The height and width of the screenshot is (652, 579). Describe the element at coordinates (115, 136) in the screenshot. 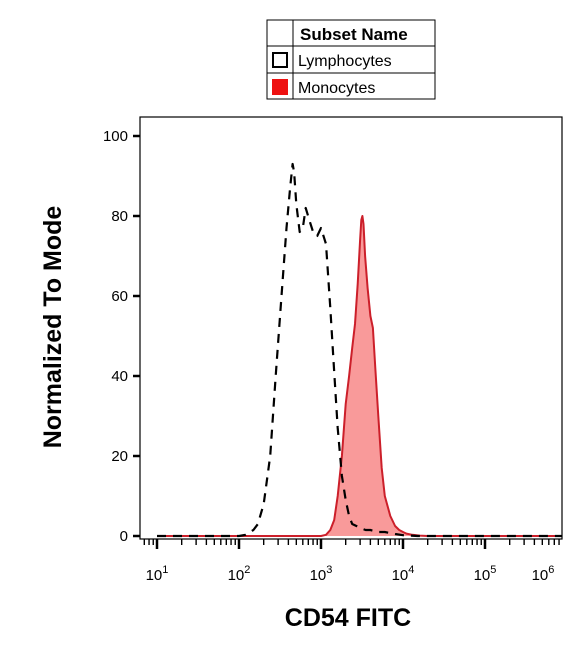

I see `y-tick-label: 100` at that location.